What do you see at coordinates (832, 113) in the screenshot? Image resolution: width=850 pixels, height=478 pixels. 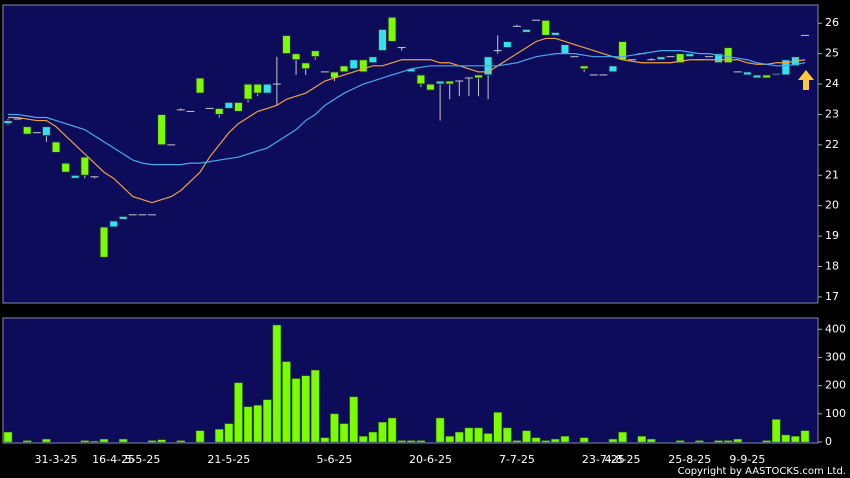 I see `y-tick-label: 23` at bounding box center [832, 113].